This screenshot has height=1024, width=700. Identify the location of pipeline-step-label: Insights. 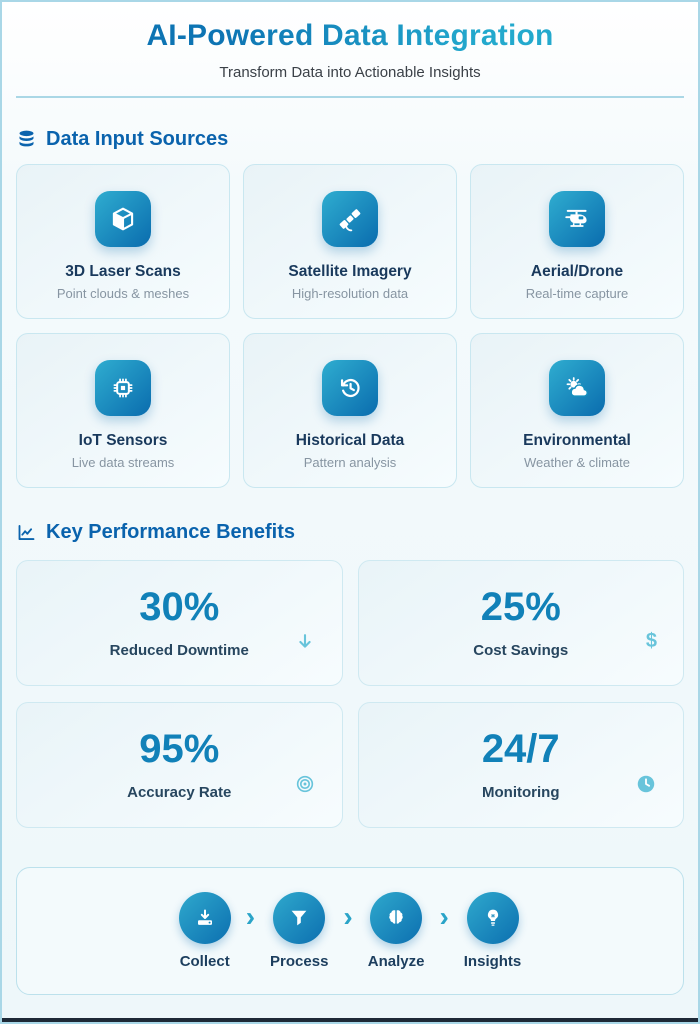
(492, 961).